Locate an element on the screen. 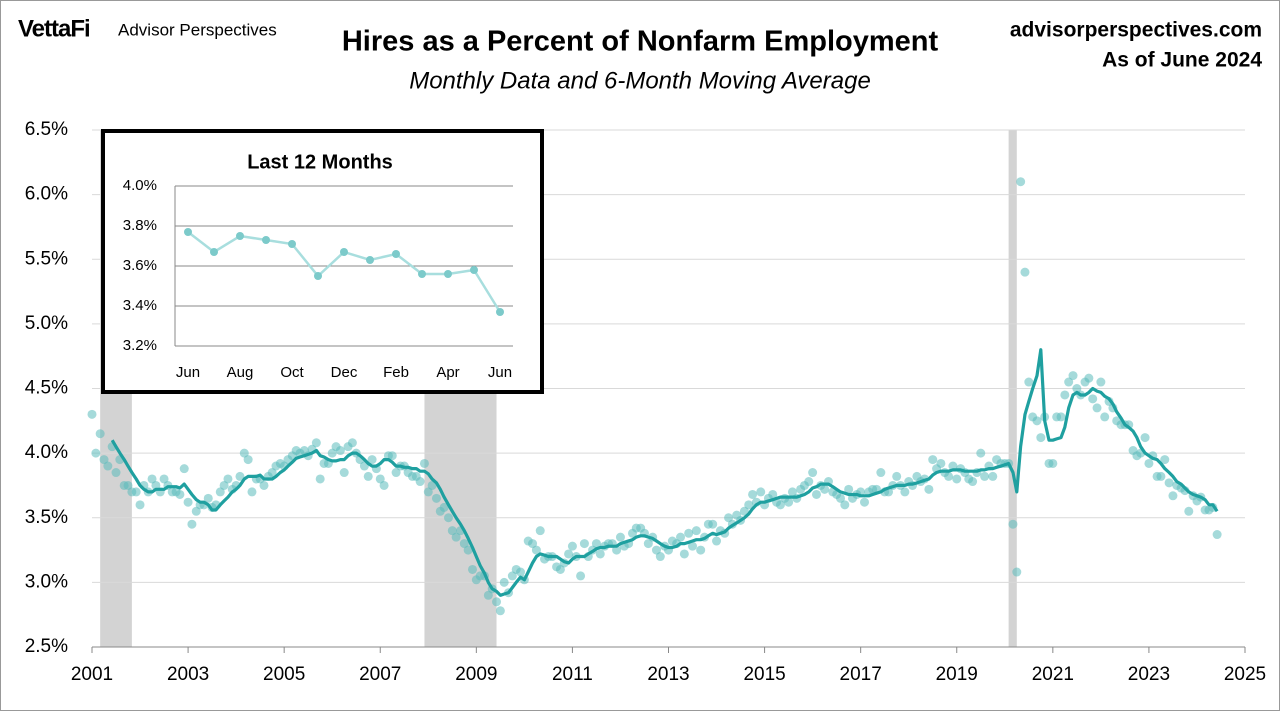  chart-subtitle: Monthly Data and 6-Month Moving Average is located at coordinates (640, 80).